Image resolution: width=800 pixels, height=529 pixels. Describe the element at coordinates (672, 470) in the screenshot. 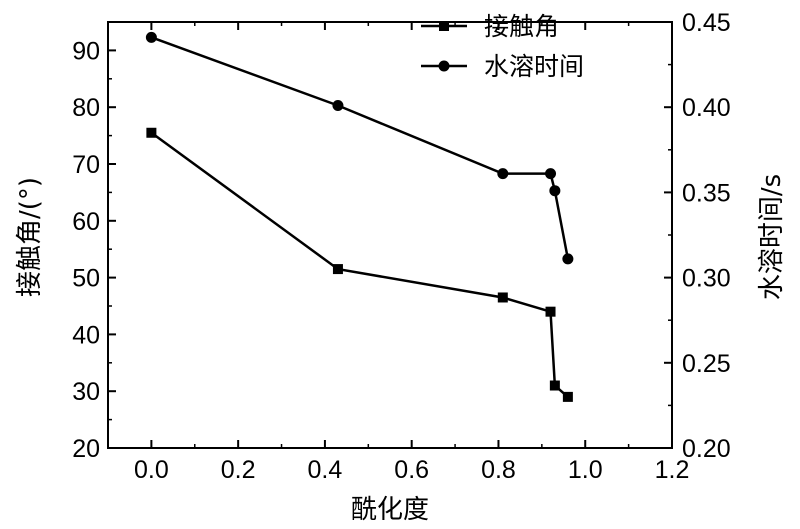

I see `x-tick-label: 1.2` at that location.